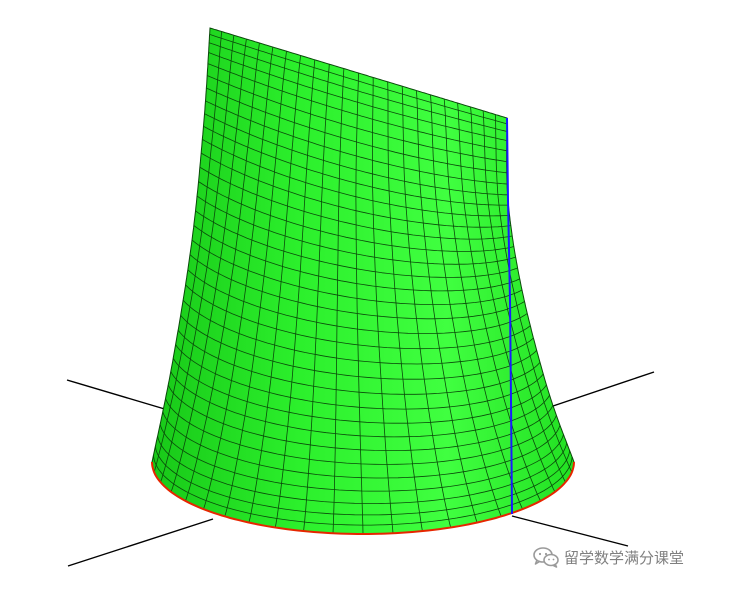 The width and height of the screenshot is (732, 589). I want to click on axes-front, so click(348, 541).